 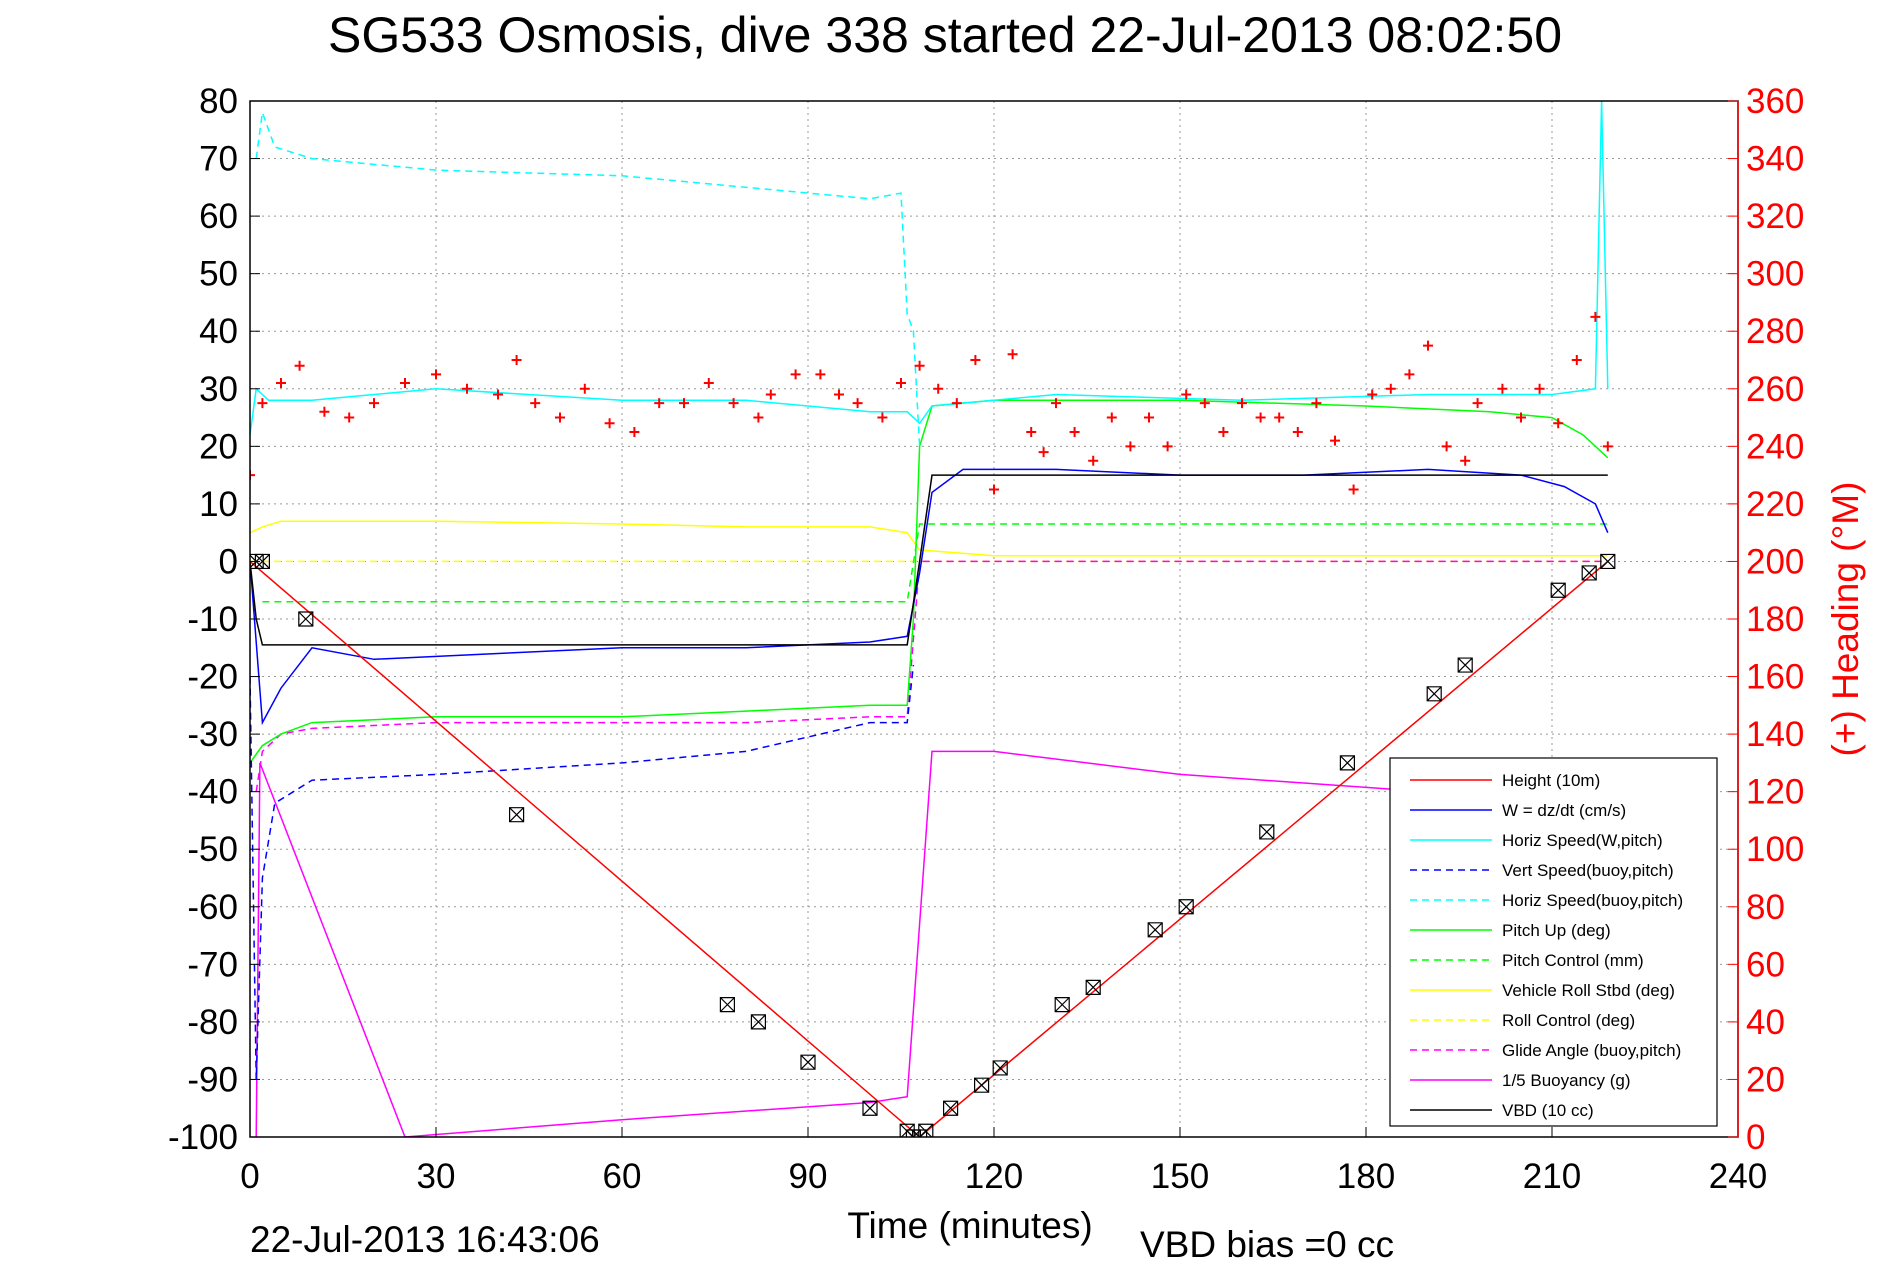 What do you see at coordinates (1568, 1020) in the screenshot?
I see `legend-entry: Roll Control (deg)` at bounding box center [1568, 1020].